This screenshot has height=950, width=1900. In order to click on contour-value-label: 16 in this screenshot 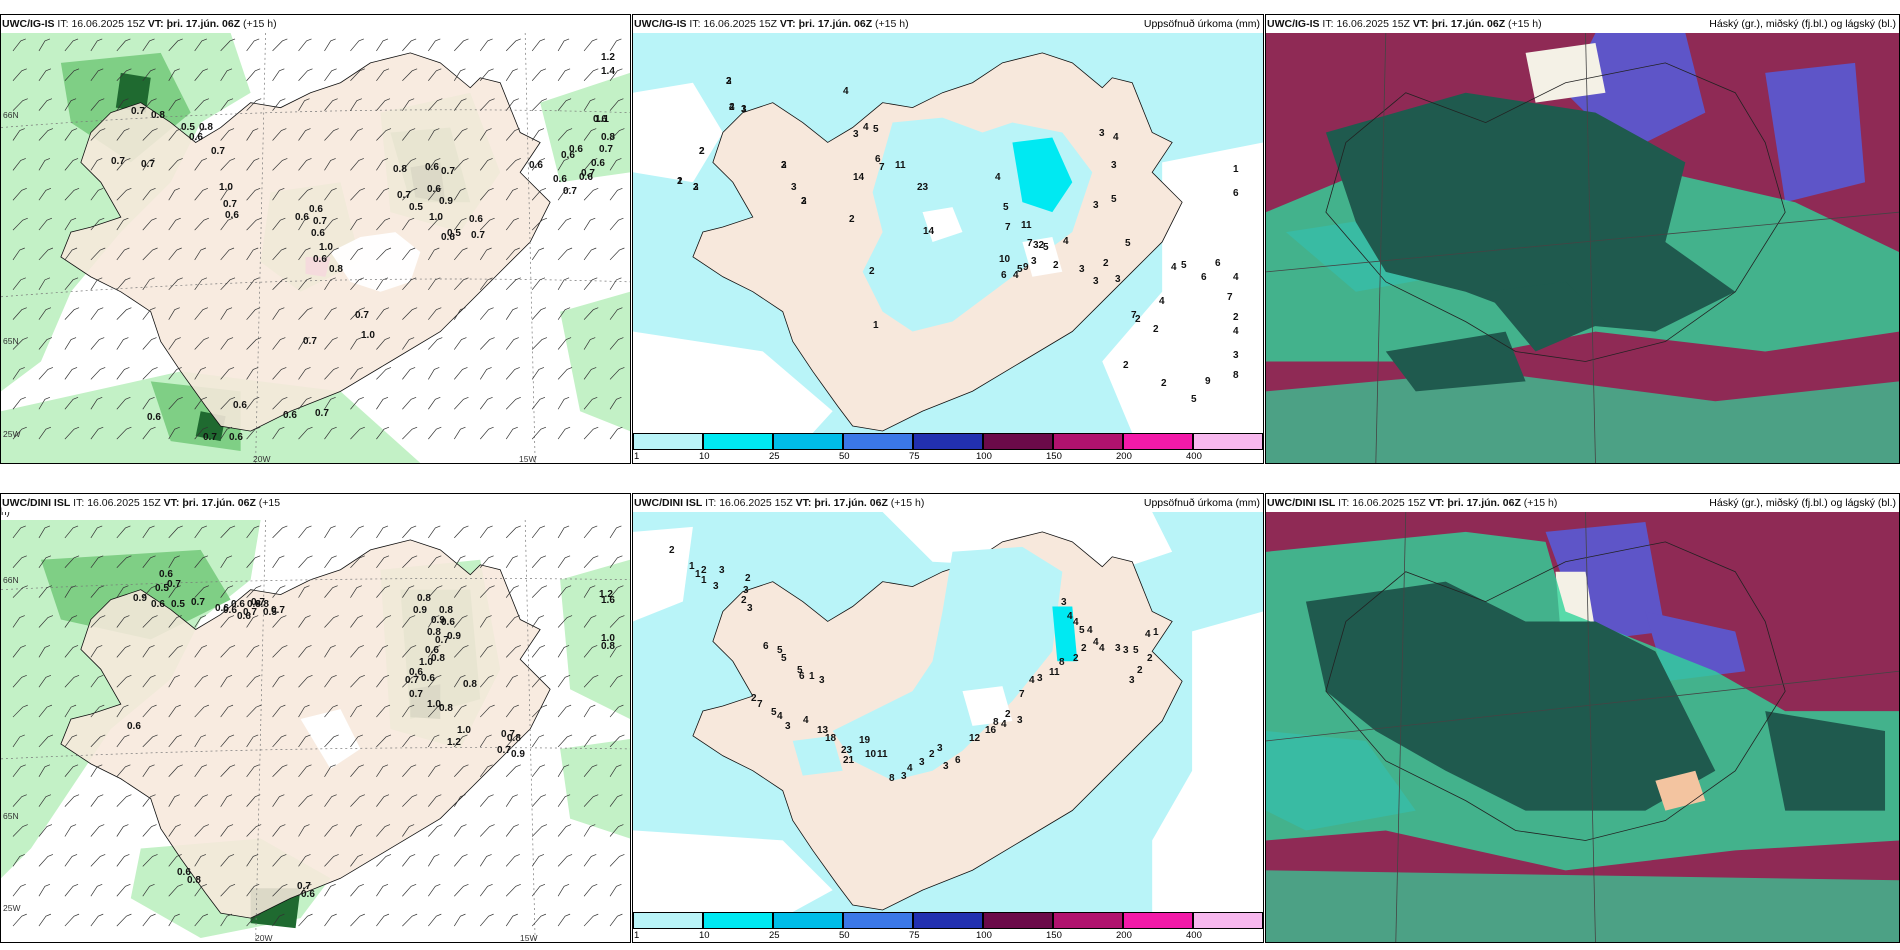, I will do `click(991, 730)`.